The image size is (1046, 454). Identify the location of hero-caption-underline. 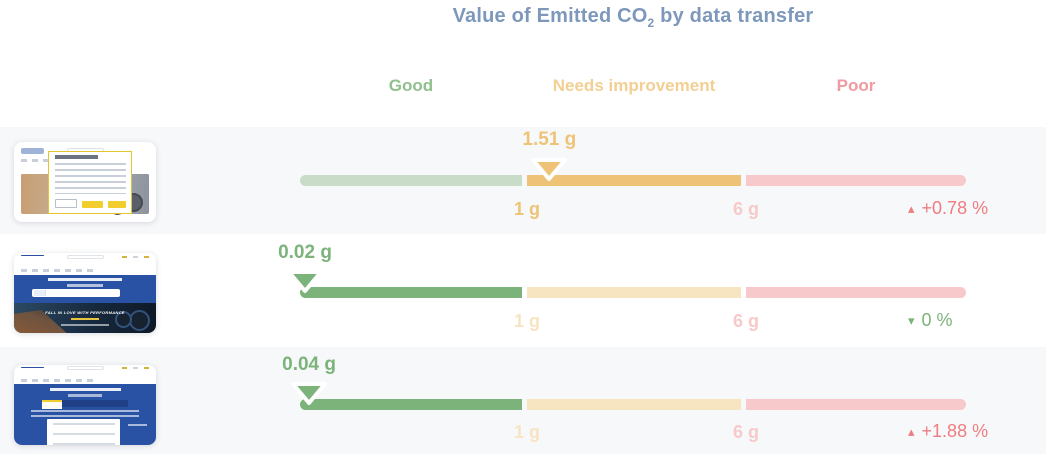
(85, 319).